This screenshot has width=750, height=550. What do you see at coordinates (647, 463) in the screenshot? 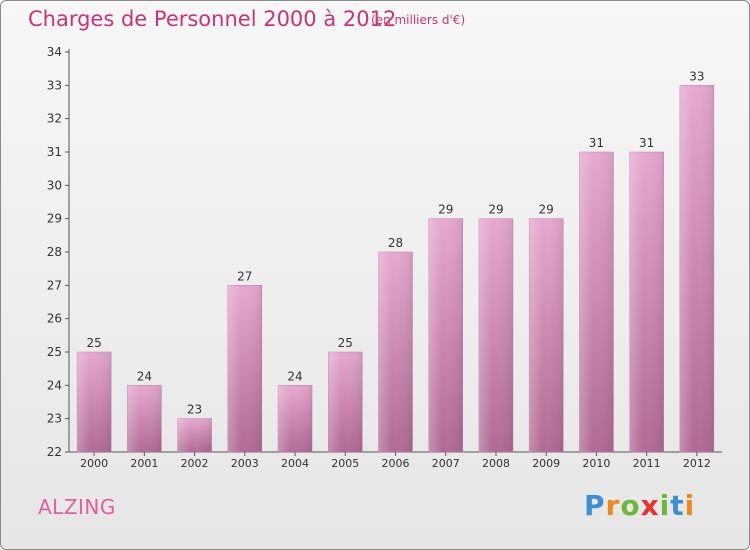
I see `x-tick-label: 2011` at bounding box center [647, 463].